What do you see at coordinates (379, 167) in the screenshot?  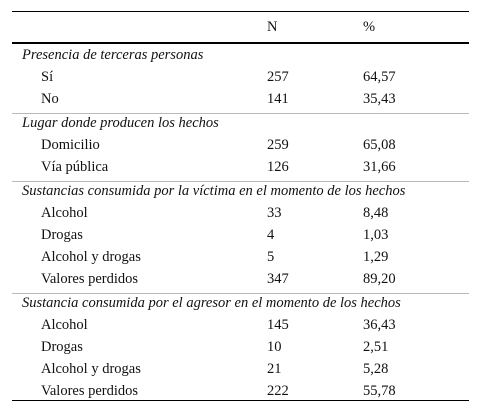 I see `row-pct: 31,66` at bounding box center [379, 167].